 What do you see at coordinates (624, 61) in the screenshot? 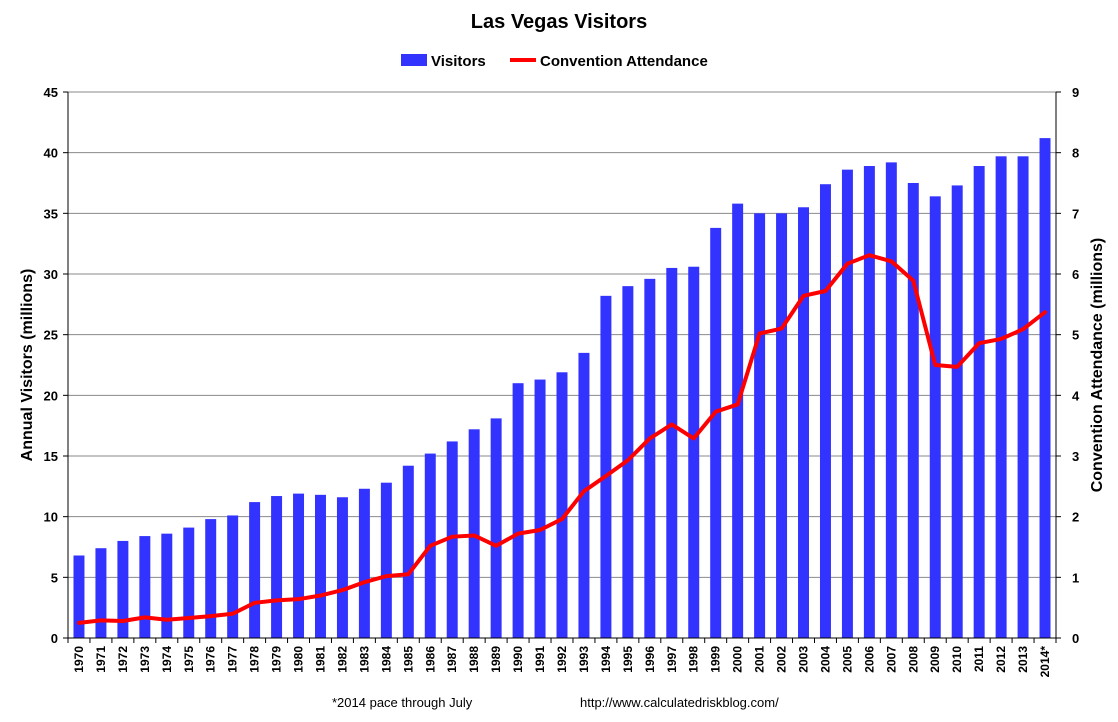
I see `legend-label-convention: Convention Attendance` at bounding box center [624, 61].